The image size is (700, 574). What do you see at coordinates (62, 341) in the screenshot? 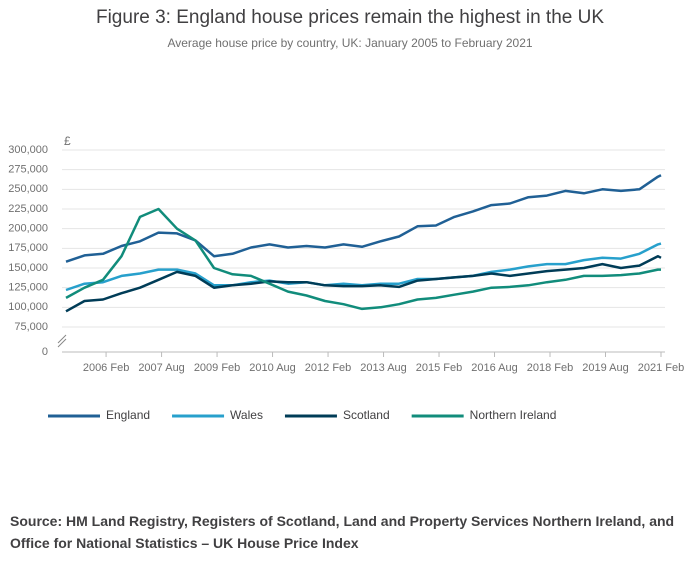
I see `axis-break` at bounding box center [62, 341].